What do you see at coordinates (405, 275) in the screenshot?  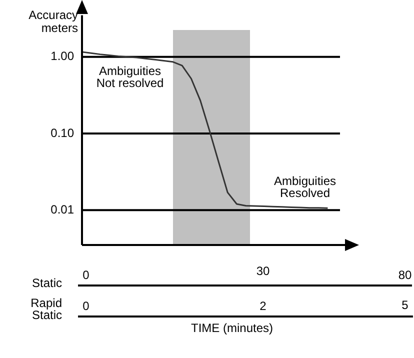 I see `text: 80` at bounding box center [405, 275].